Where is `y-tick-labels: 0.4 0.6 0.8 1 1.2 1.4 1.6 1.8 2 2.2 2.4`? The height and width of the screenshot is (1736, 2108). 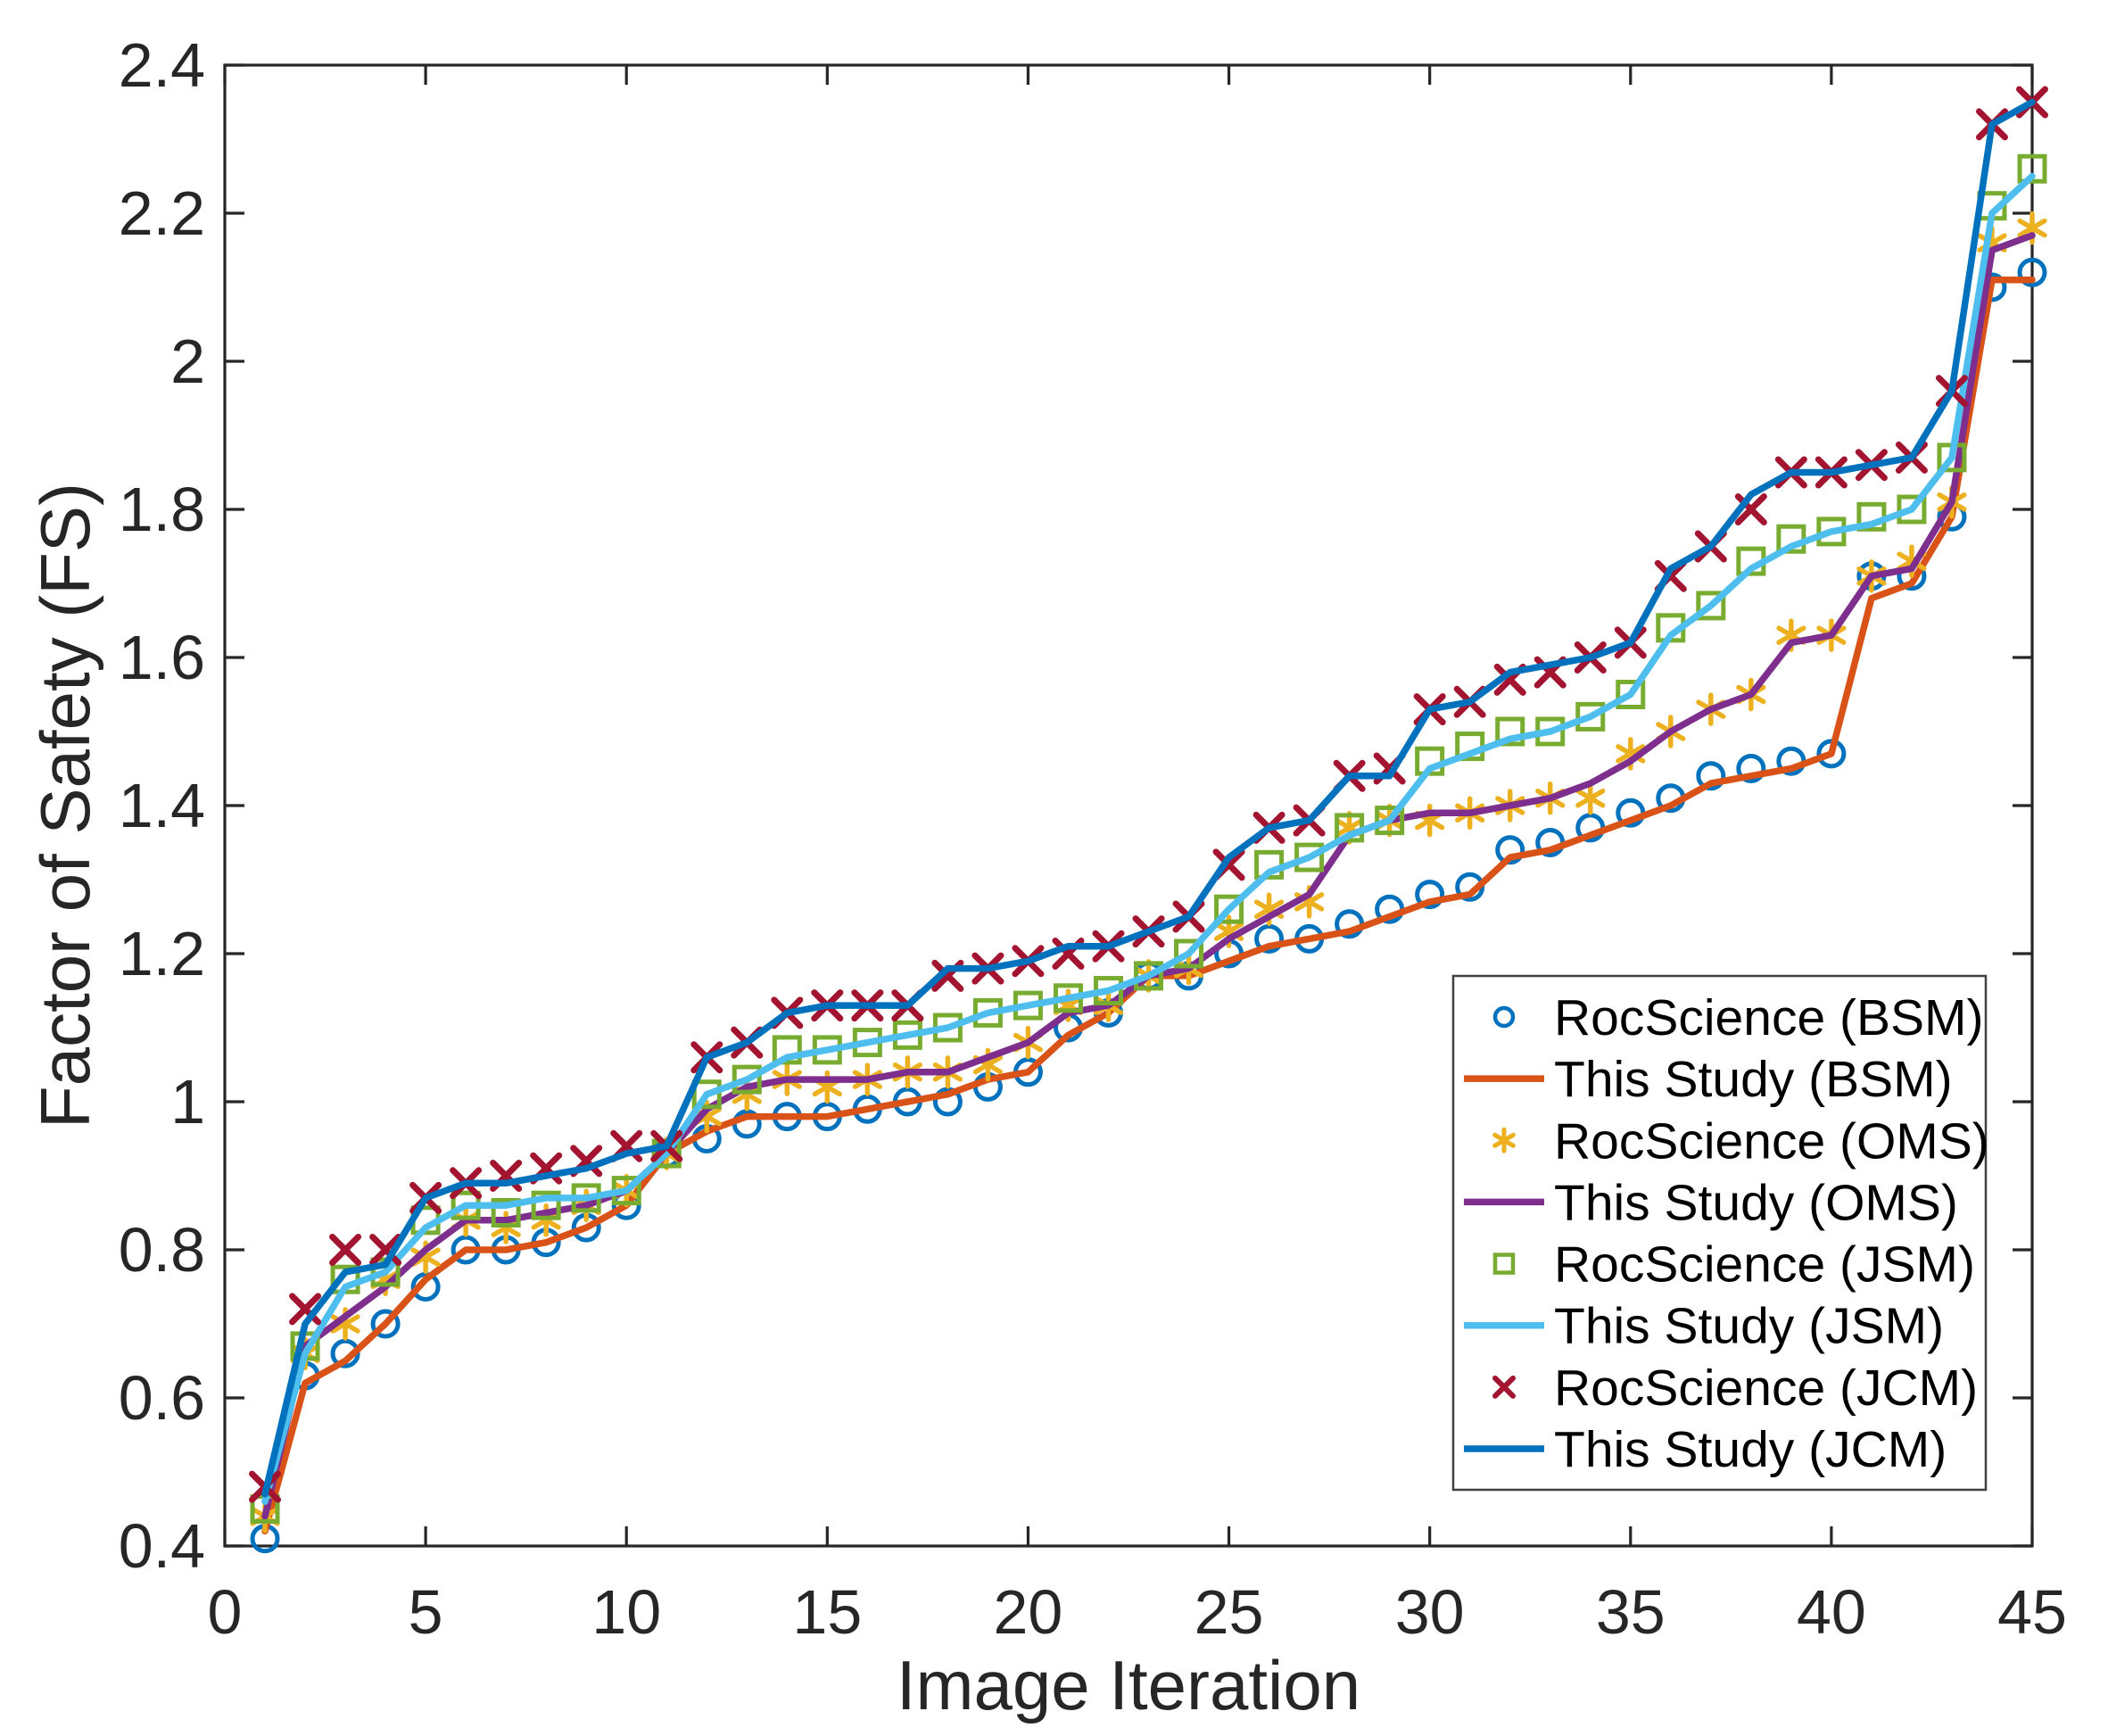
y-tick-labels: 0.4 0.6 0.8 1 1.2 1.4 1.6 1.8 2 2.2 2.4 is located at coordinates (162, 805).